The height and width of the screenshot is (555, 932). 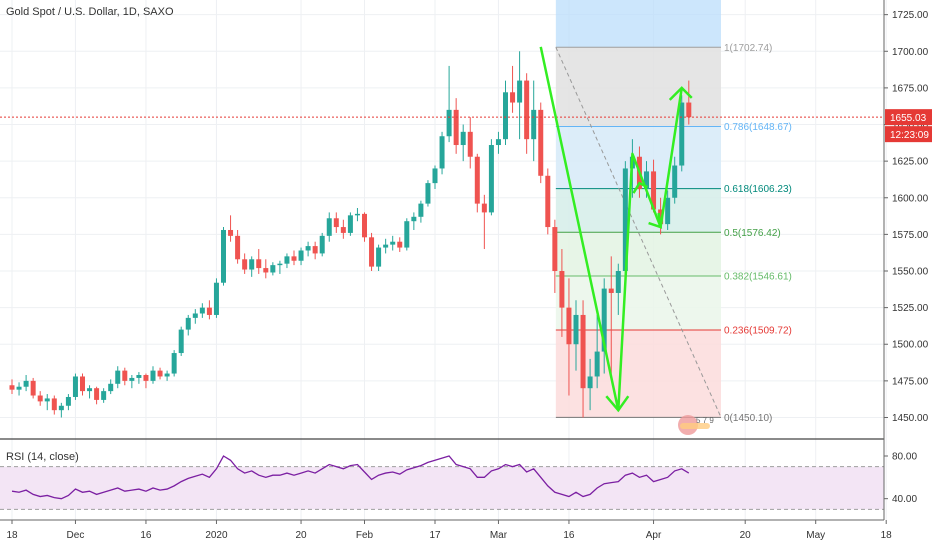 What do you see at coordinates (910, 272) in the screenshot?
I see `price-tick-label: 1550.00` at bounding box center [910, 272].